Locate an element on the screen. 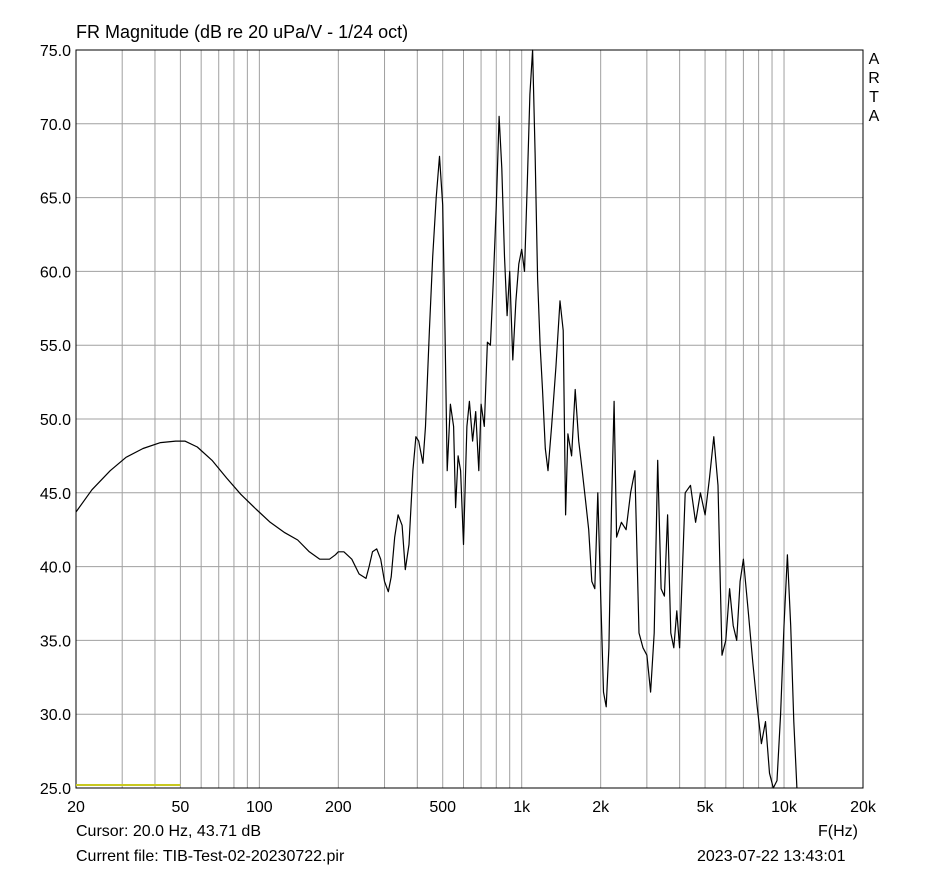 Image resolution: width=939 pixels, height=872 pixels. y-tick-label: 50.0 is located at coordinates (55, 420).